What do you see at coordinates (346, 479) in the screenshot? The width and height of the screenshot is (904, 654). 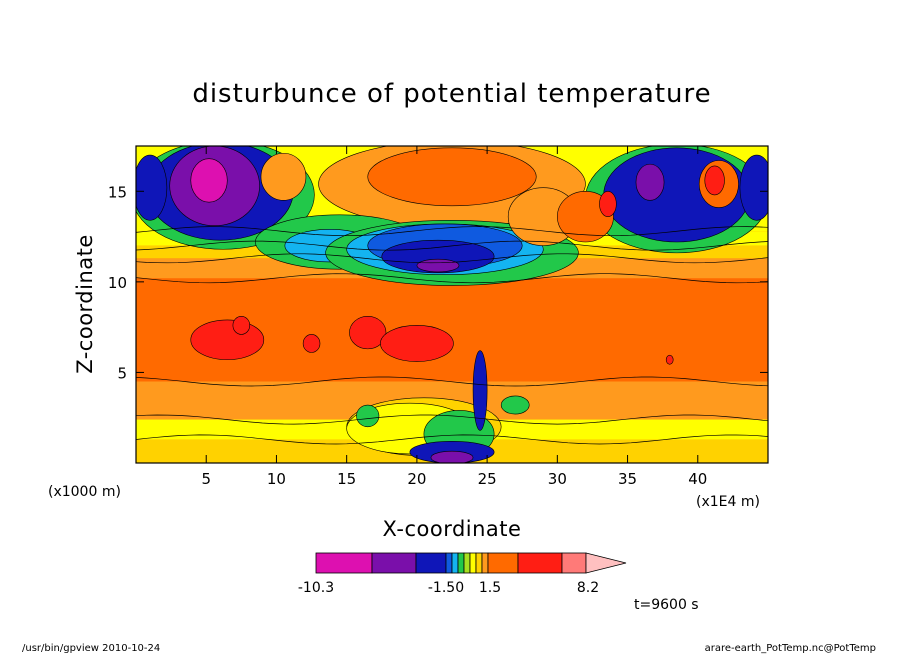 I see `x-tick-label: 15` at bounding box center [346, 479].